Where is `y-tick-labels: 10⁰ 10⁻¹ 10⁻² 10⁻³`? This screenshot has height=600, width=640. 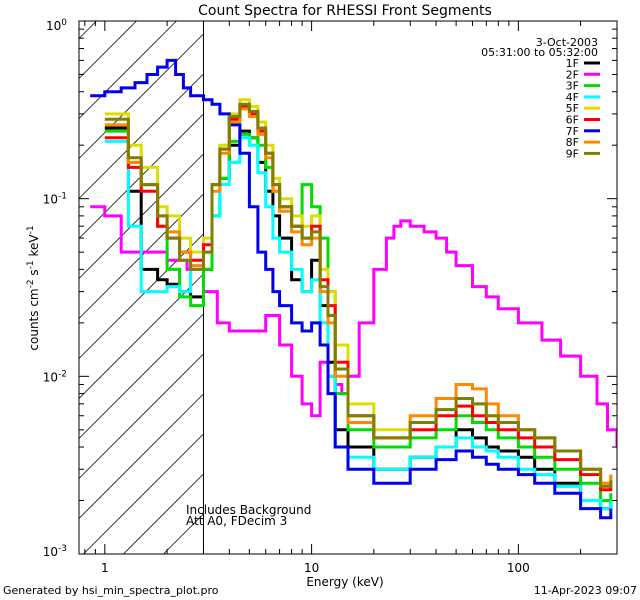 y-tick-labels: 10⁰ 10⁻¹ 10⁻² 10⁻³ is located at coordinates (55, 288).